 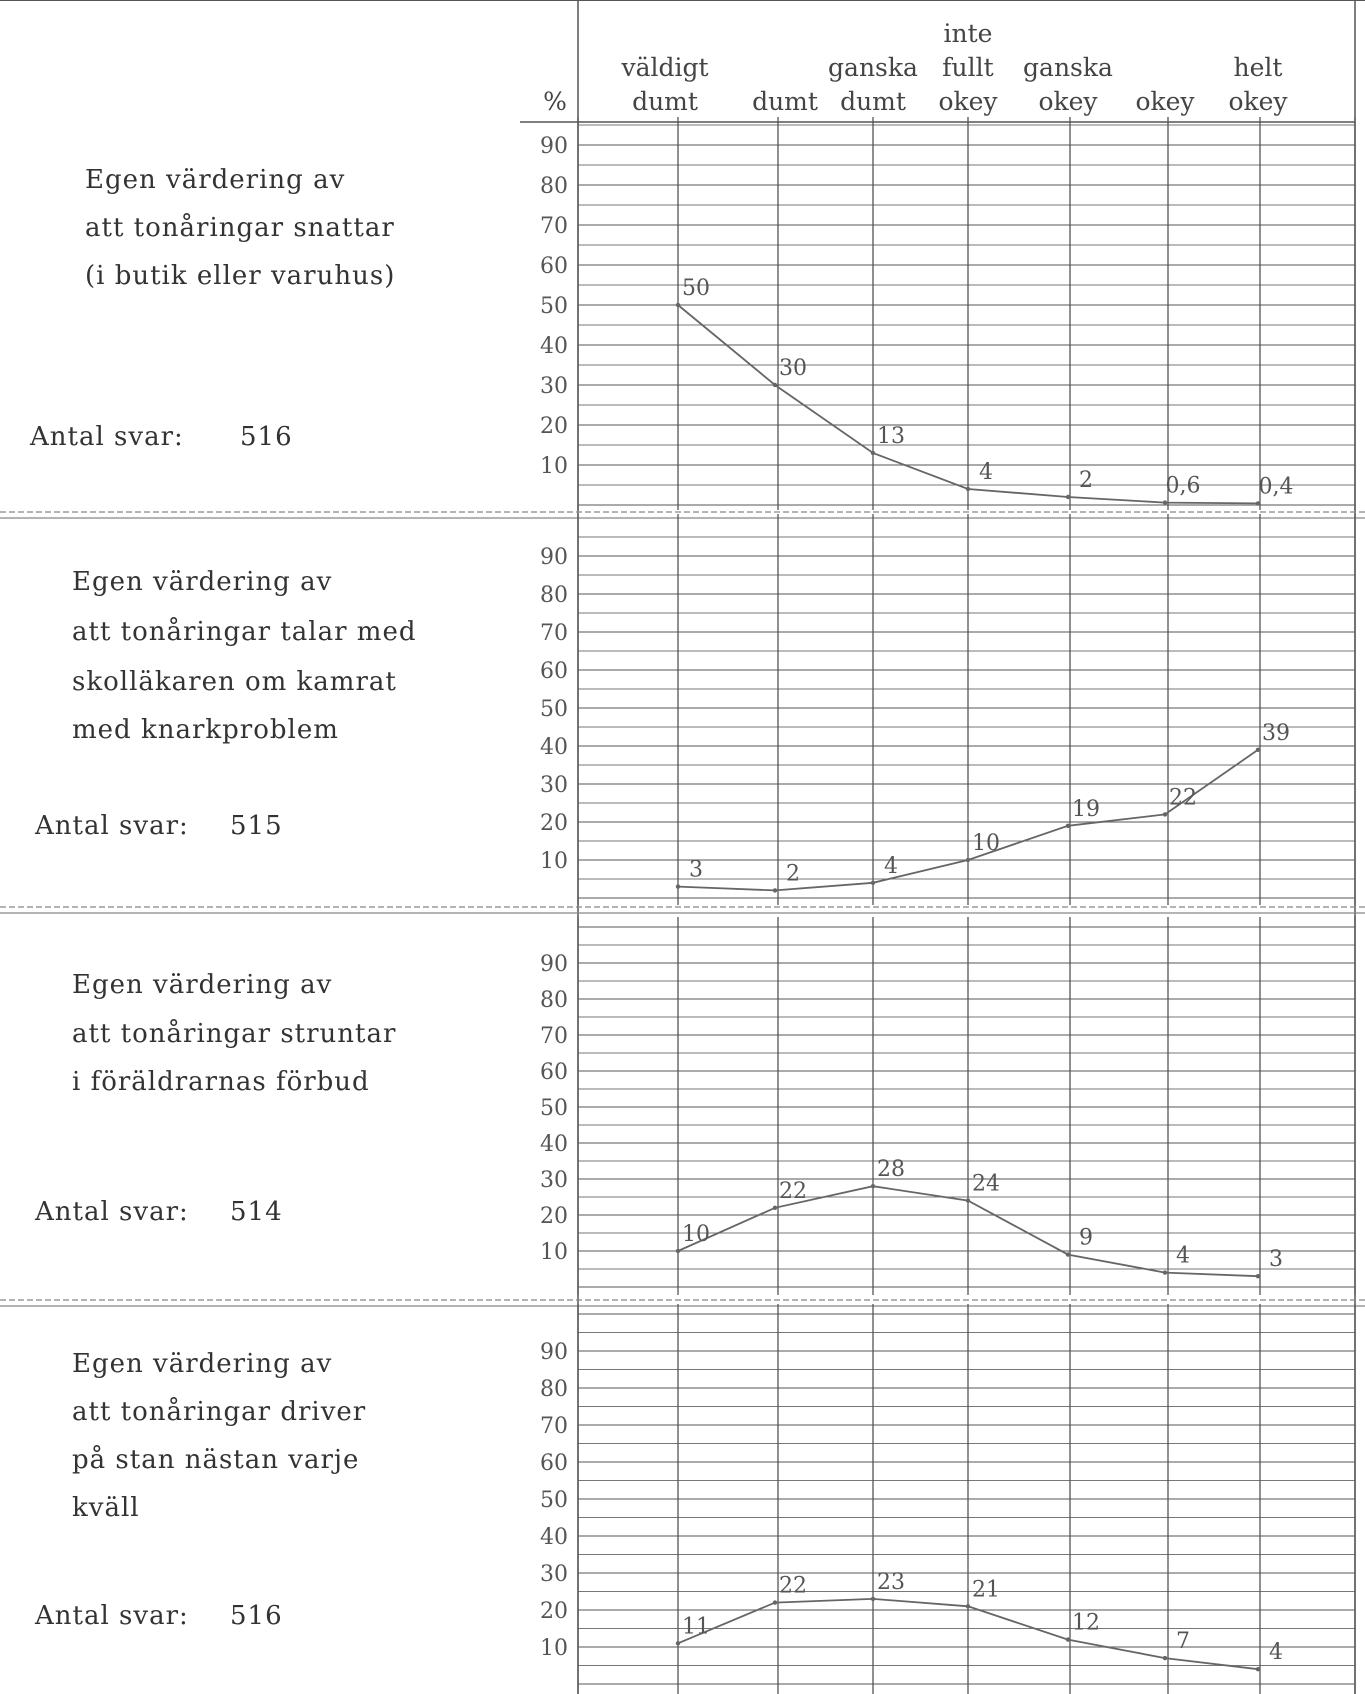 I want to click on data-label: 10, so click(x=696, y=1234).